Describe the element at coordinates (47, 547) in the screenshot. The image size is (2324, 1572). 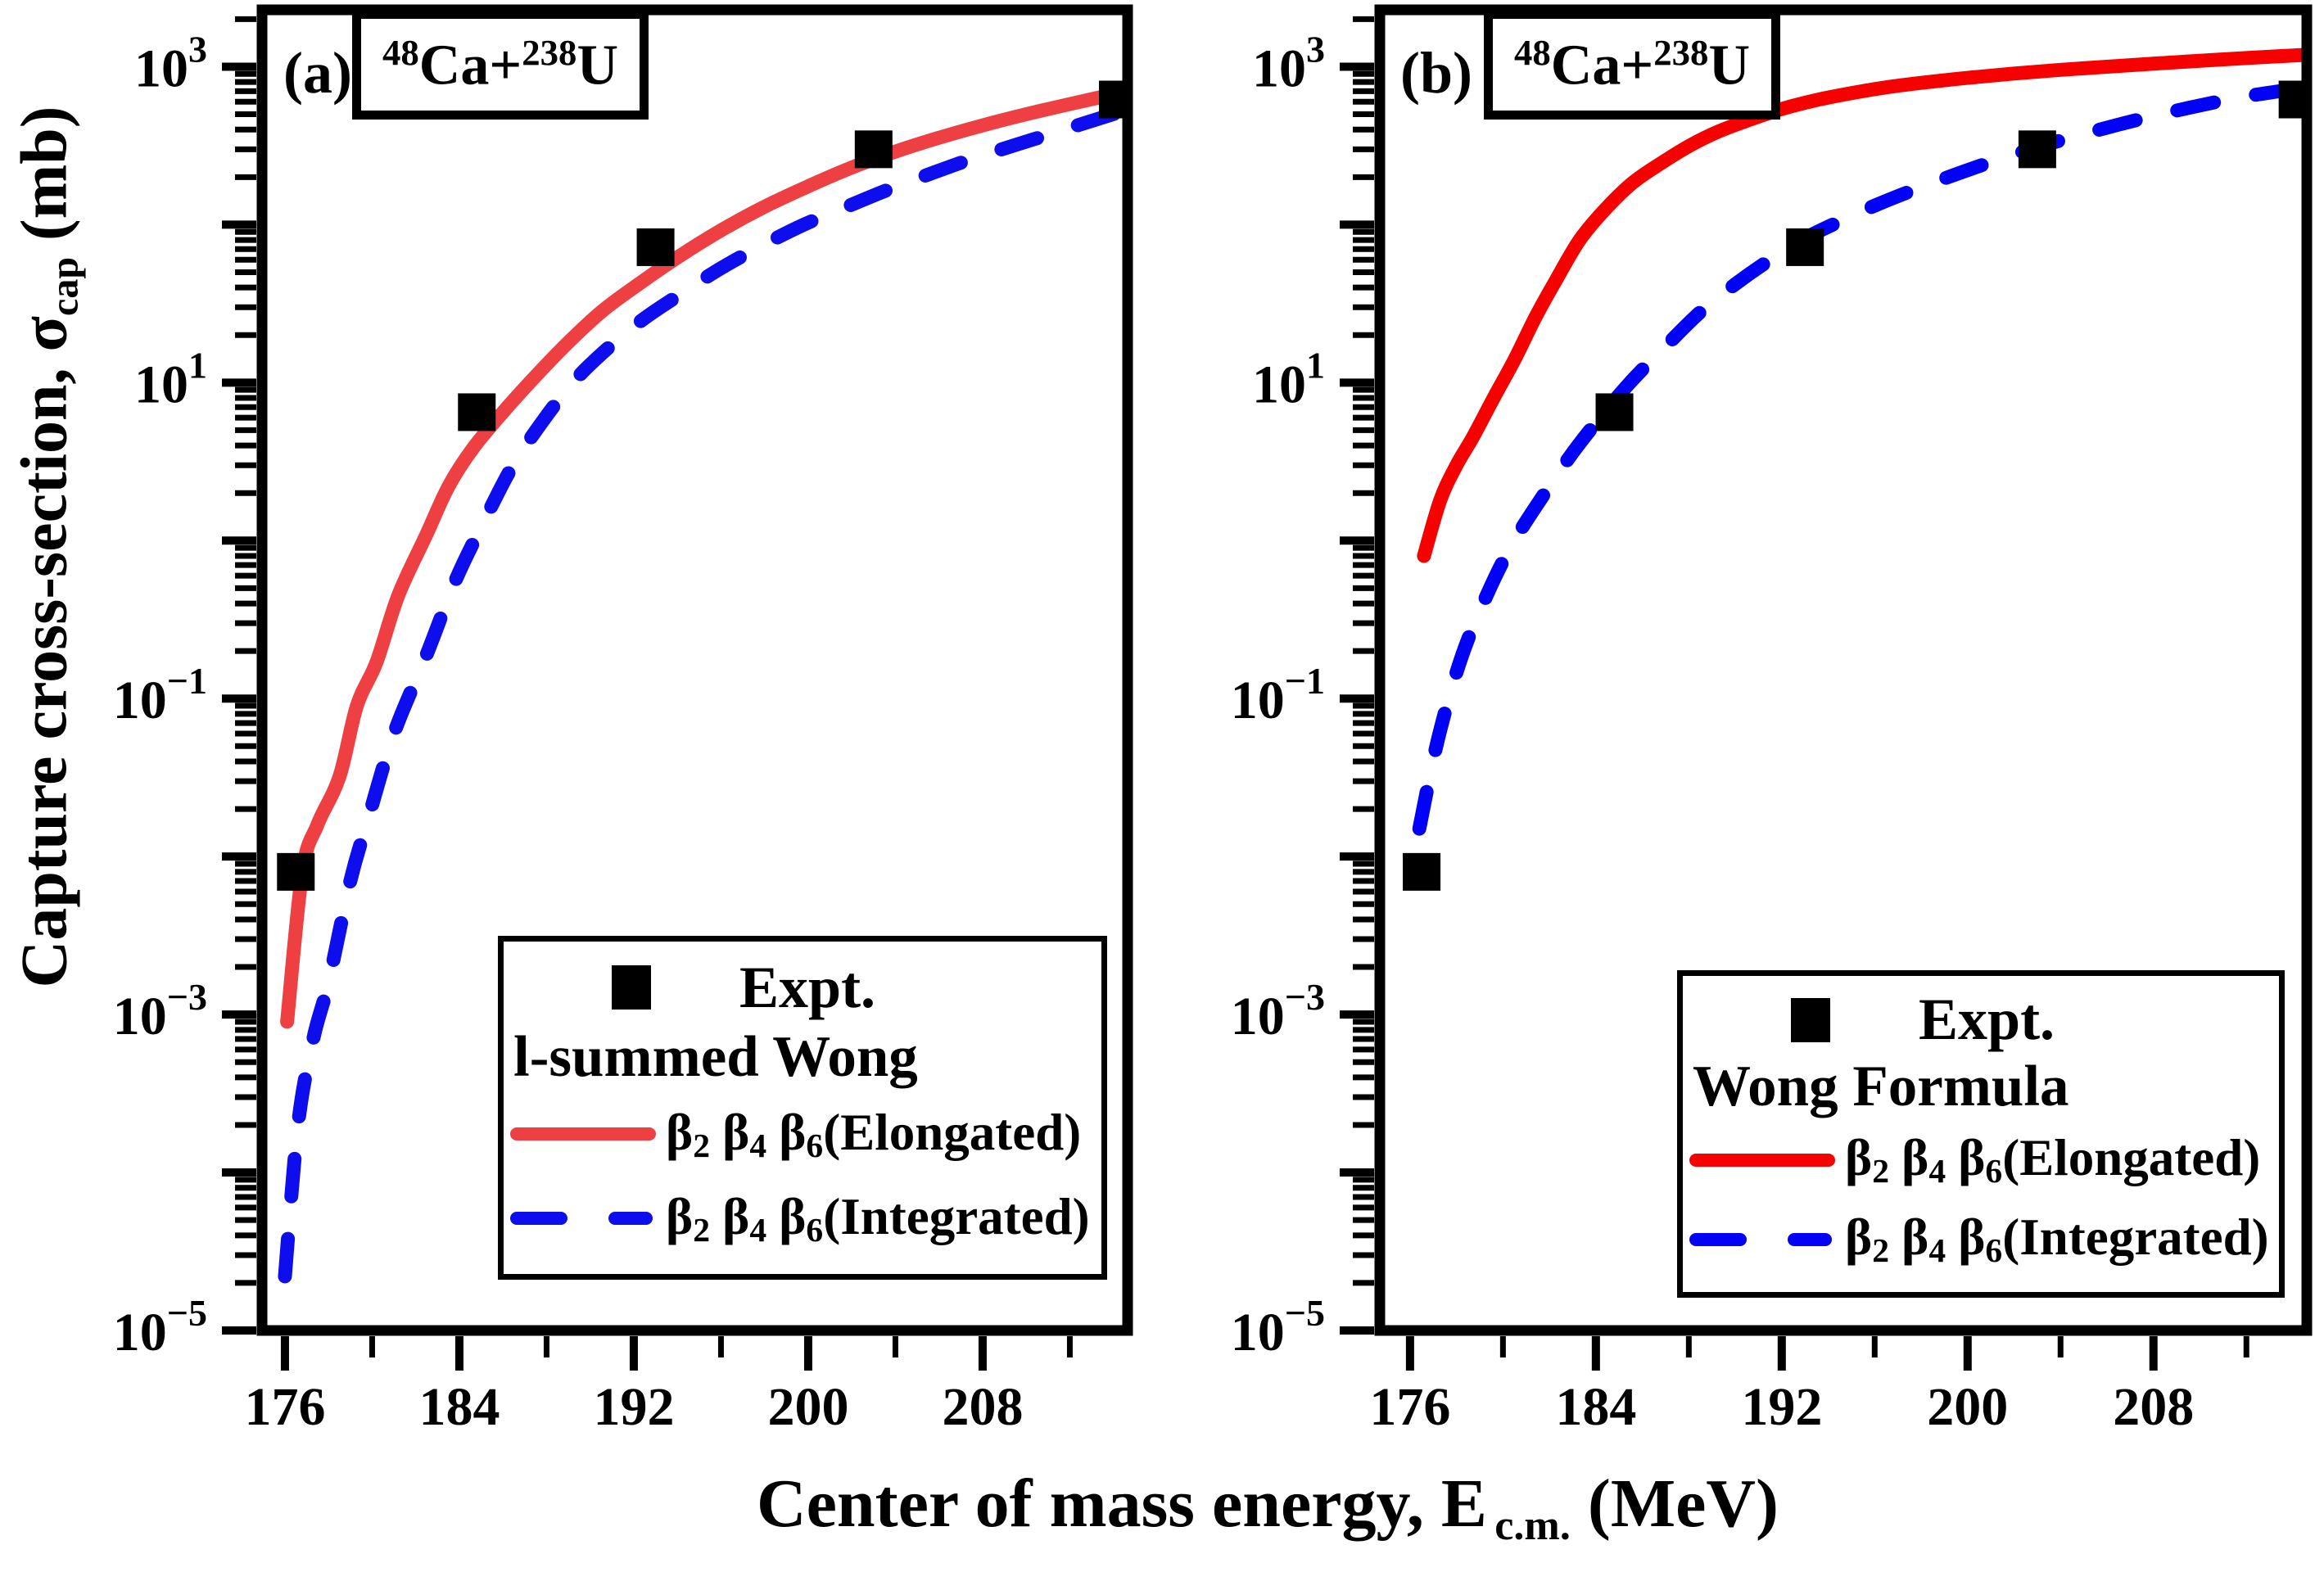
I see `y-axis-label: Capture cross-section, σcap (mb)` at that location.